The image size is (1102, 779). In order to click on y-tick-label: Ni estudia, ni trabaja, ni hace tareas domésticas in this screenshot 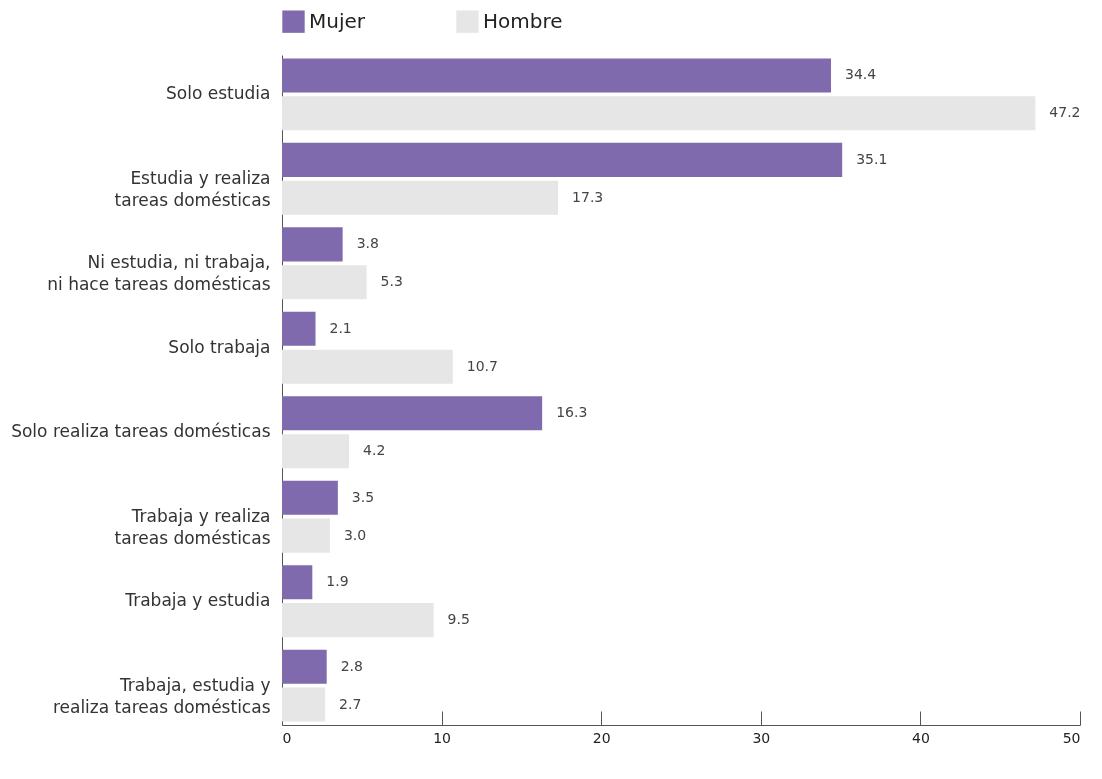, I will do `click(159, 273)`.